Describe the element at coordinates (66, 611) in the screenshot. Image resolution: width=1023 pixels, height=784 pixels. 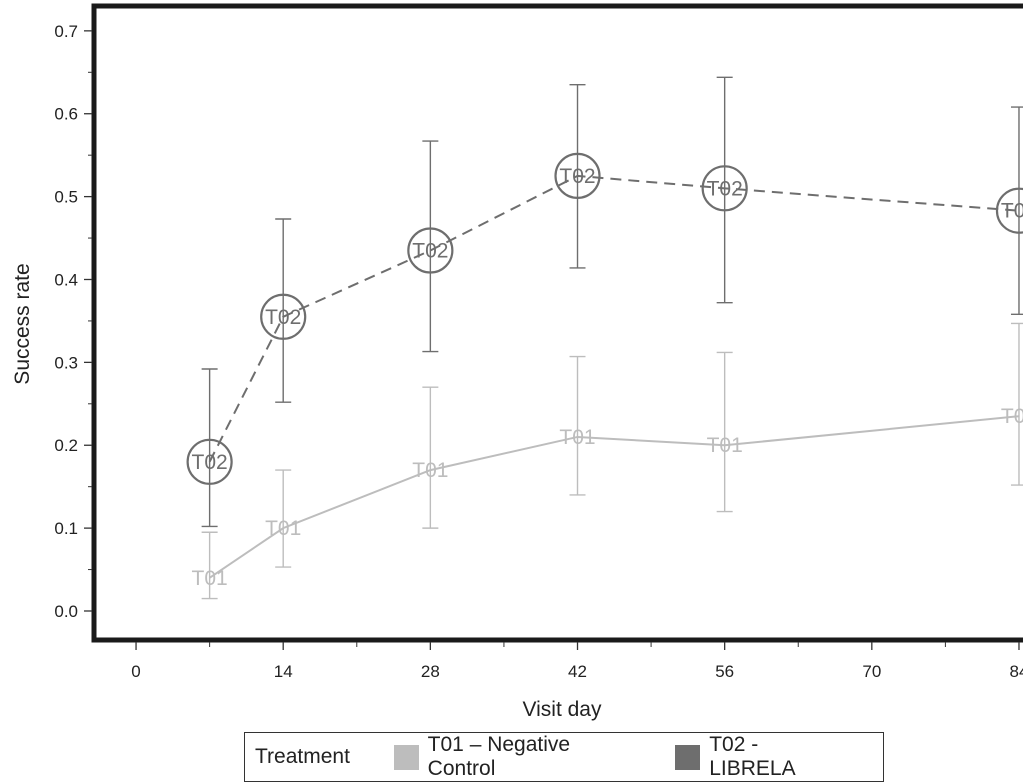
I see `y-tick-label: 0.0` at that location.